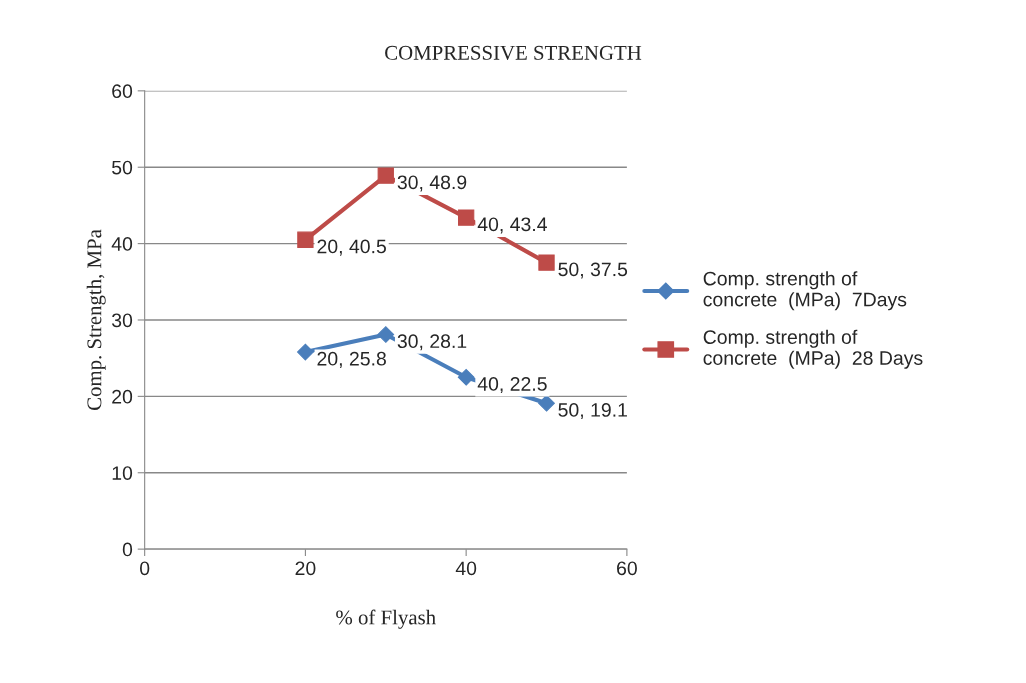 The height and width of the screenshot is (683, 1026). I want to click on legend-label: Comp. strength of concrete (MPa) 28 Days, so click(813, 349).